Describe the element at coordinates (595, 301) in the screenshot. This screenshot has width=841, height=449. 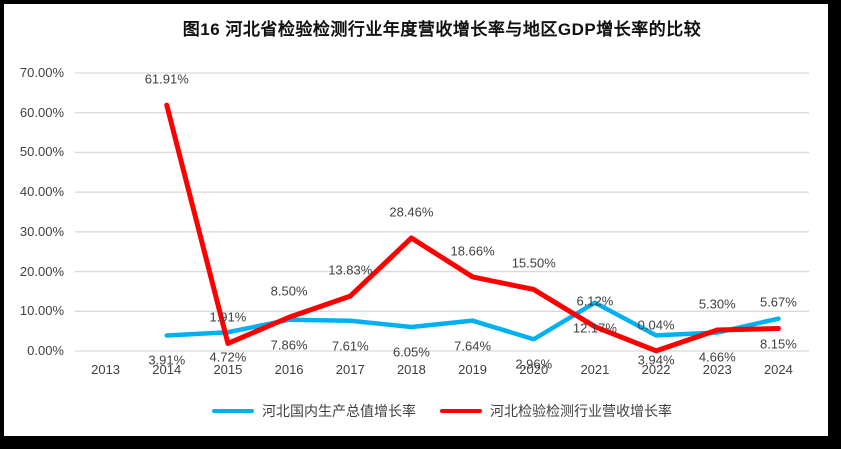
I see `data-label: 6.12%` at that location.